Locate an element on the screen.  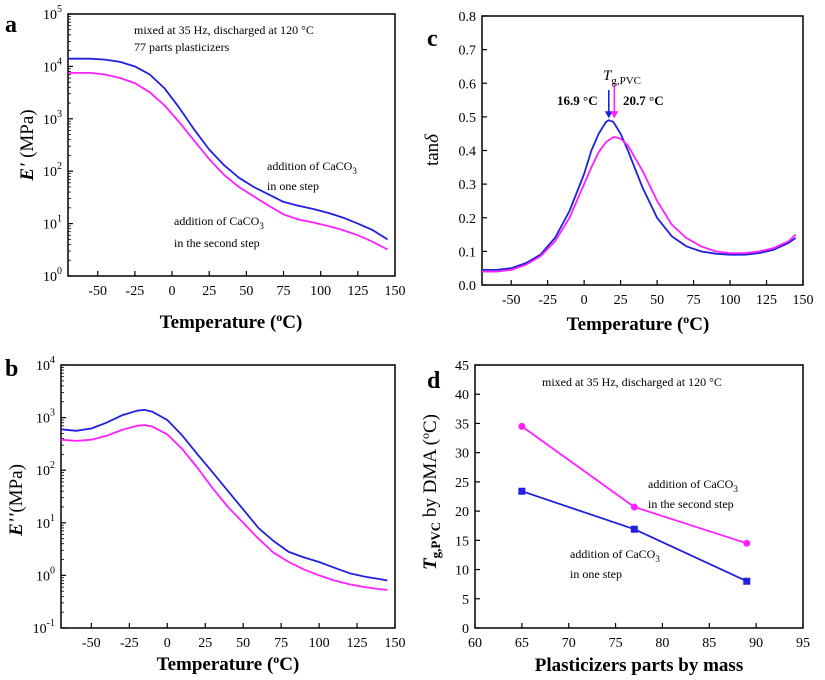
panel-c-y-ticks: 0.0 0.1 0.2 0.3 0.4 0.5 0.6 0.7 0.8 is located at coordinates (473, 152).